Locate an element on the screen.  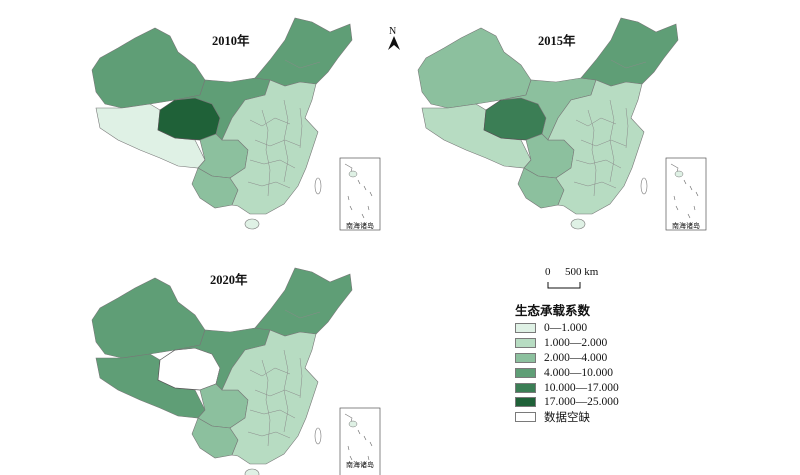
legend-item: 数据空缺 is located at coordinates (595, 417).